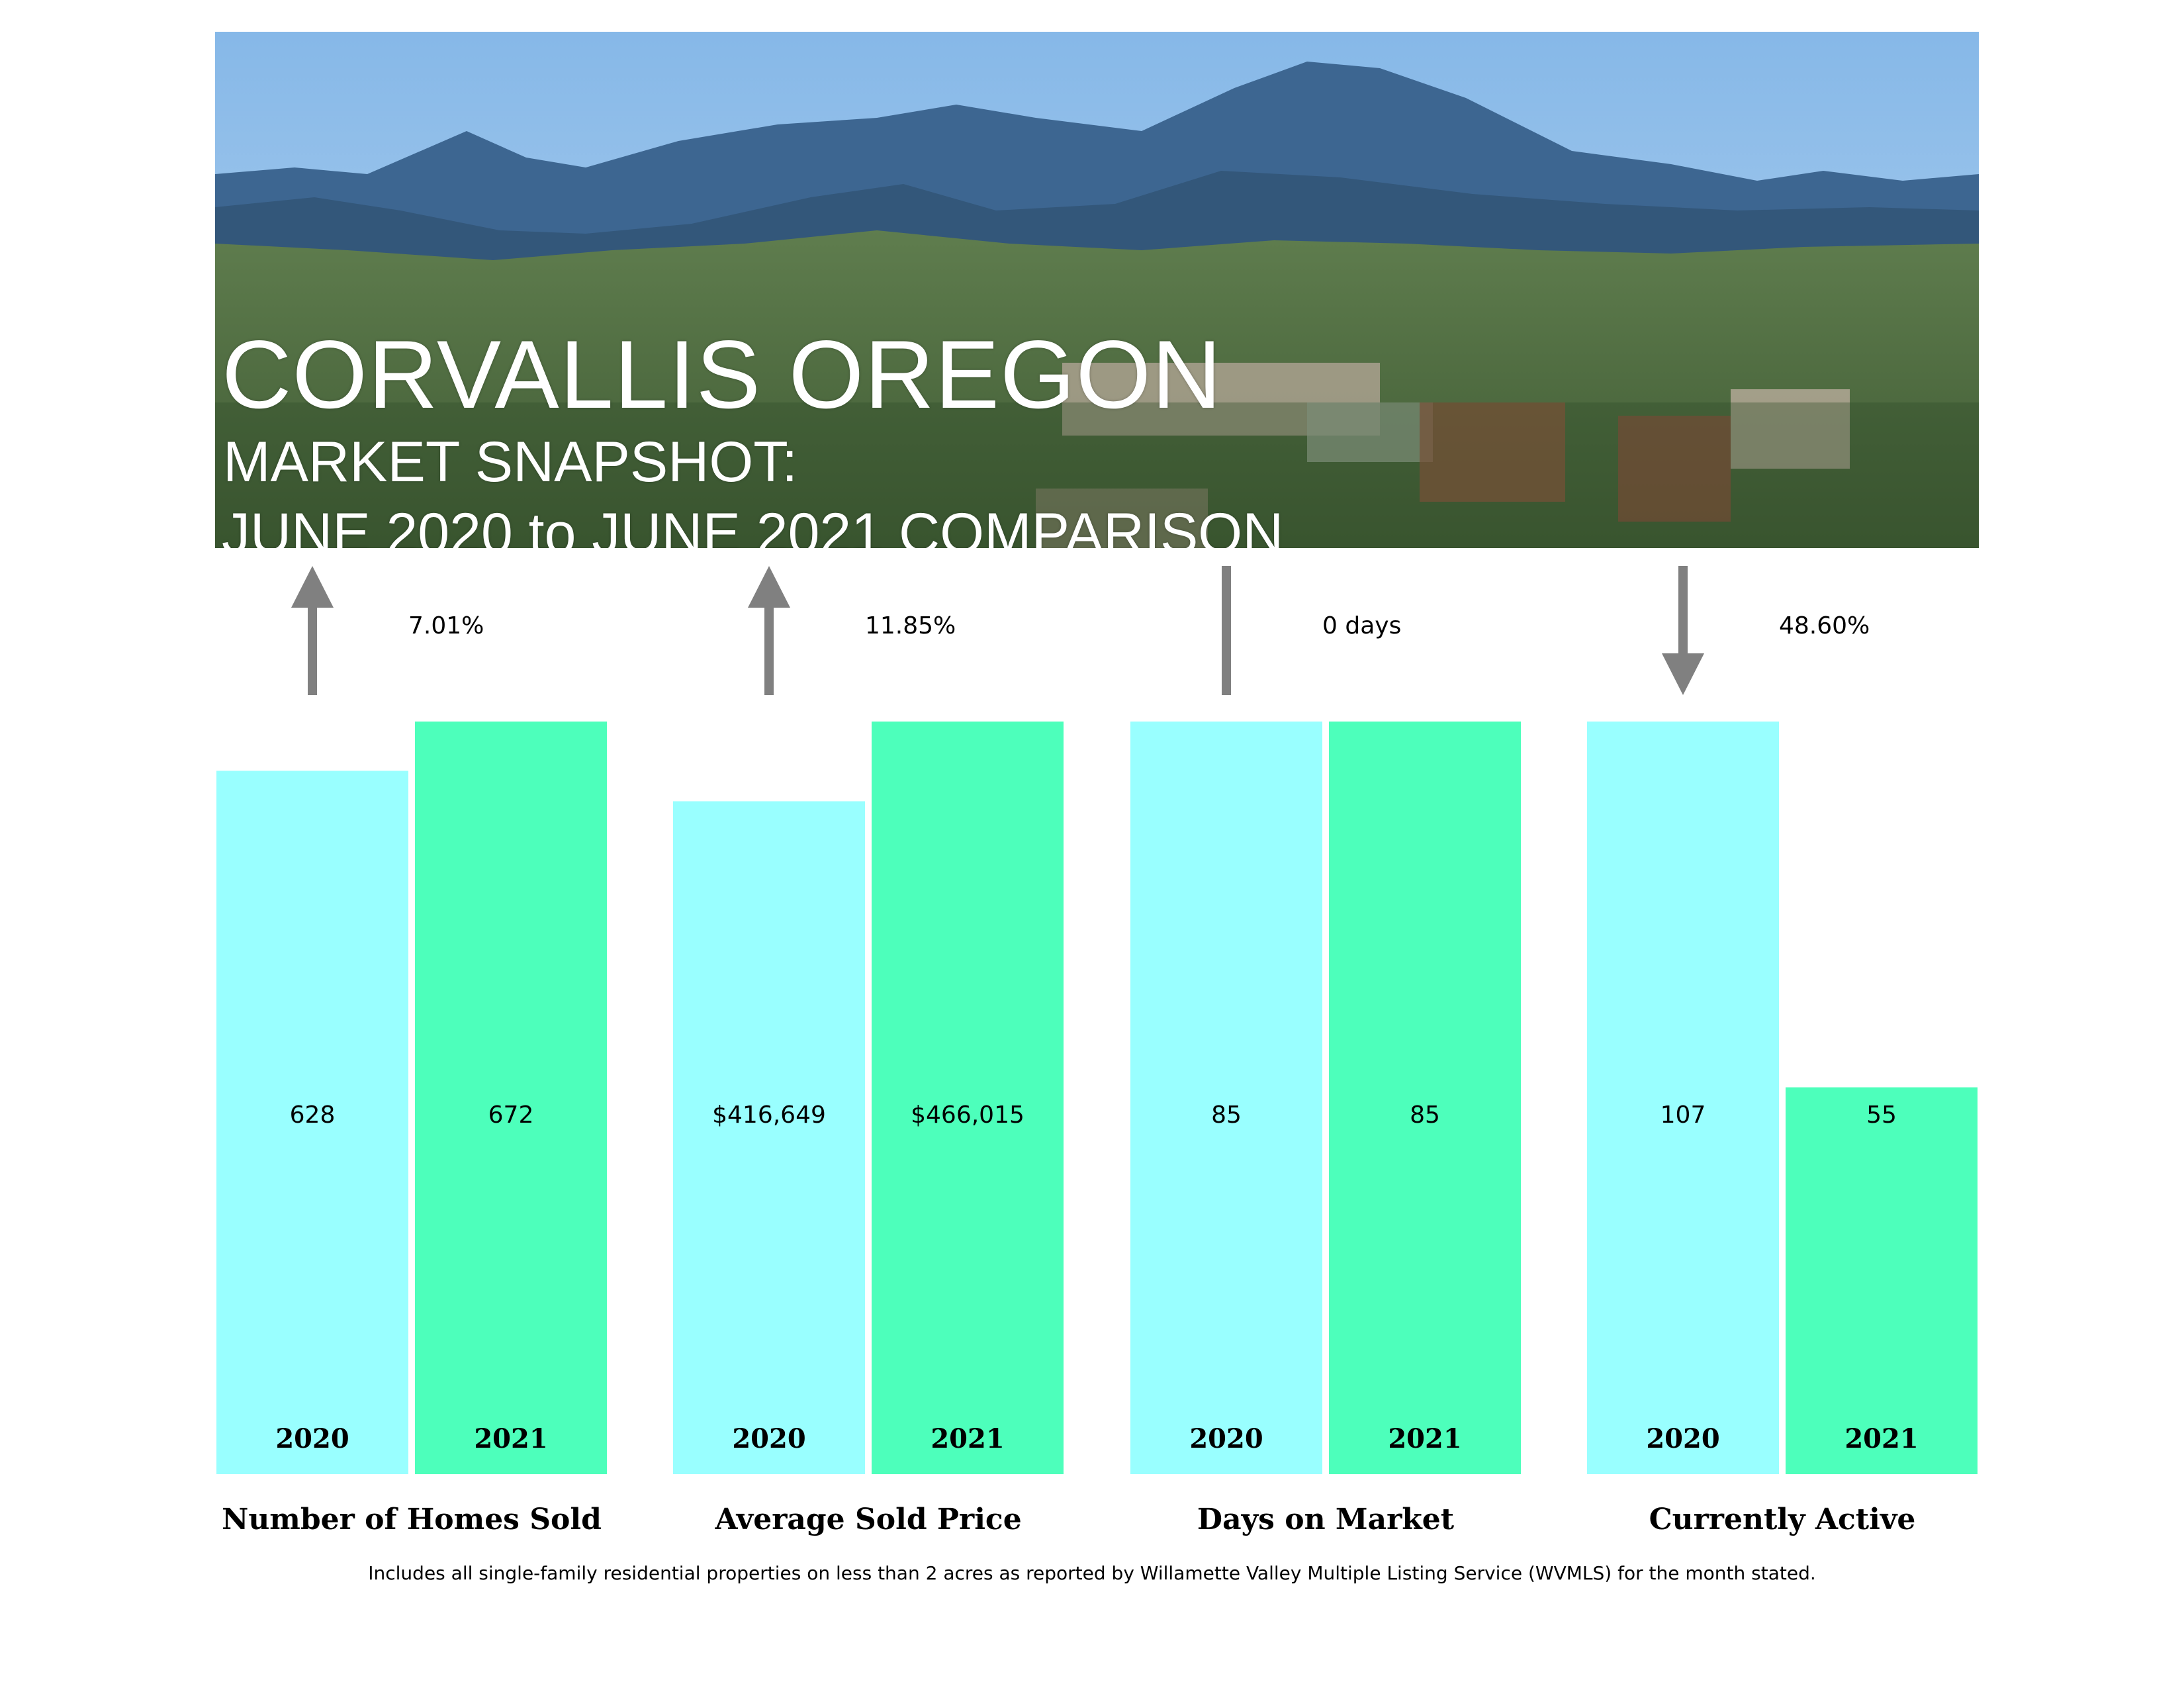 This screenshot has width=2184, height=1688. Describe the element at coordinates (1783, 1519) in the screenshot. I see `category-label: Currently Active` at that location.